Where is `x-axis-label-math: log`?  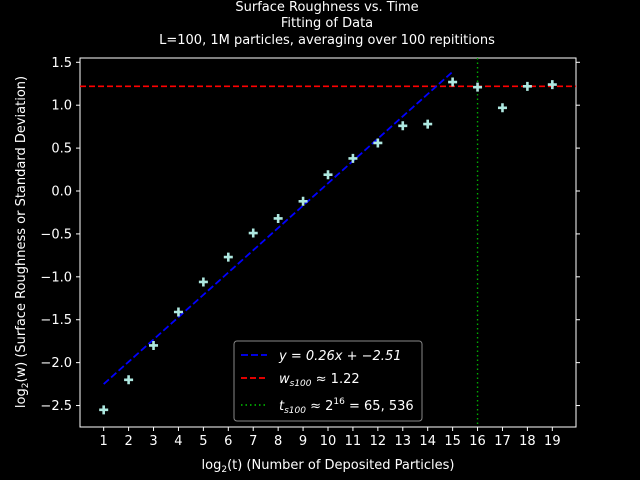
x-axis-label-math: log is located at coordinates (212, 465).